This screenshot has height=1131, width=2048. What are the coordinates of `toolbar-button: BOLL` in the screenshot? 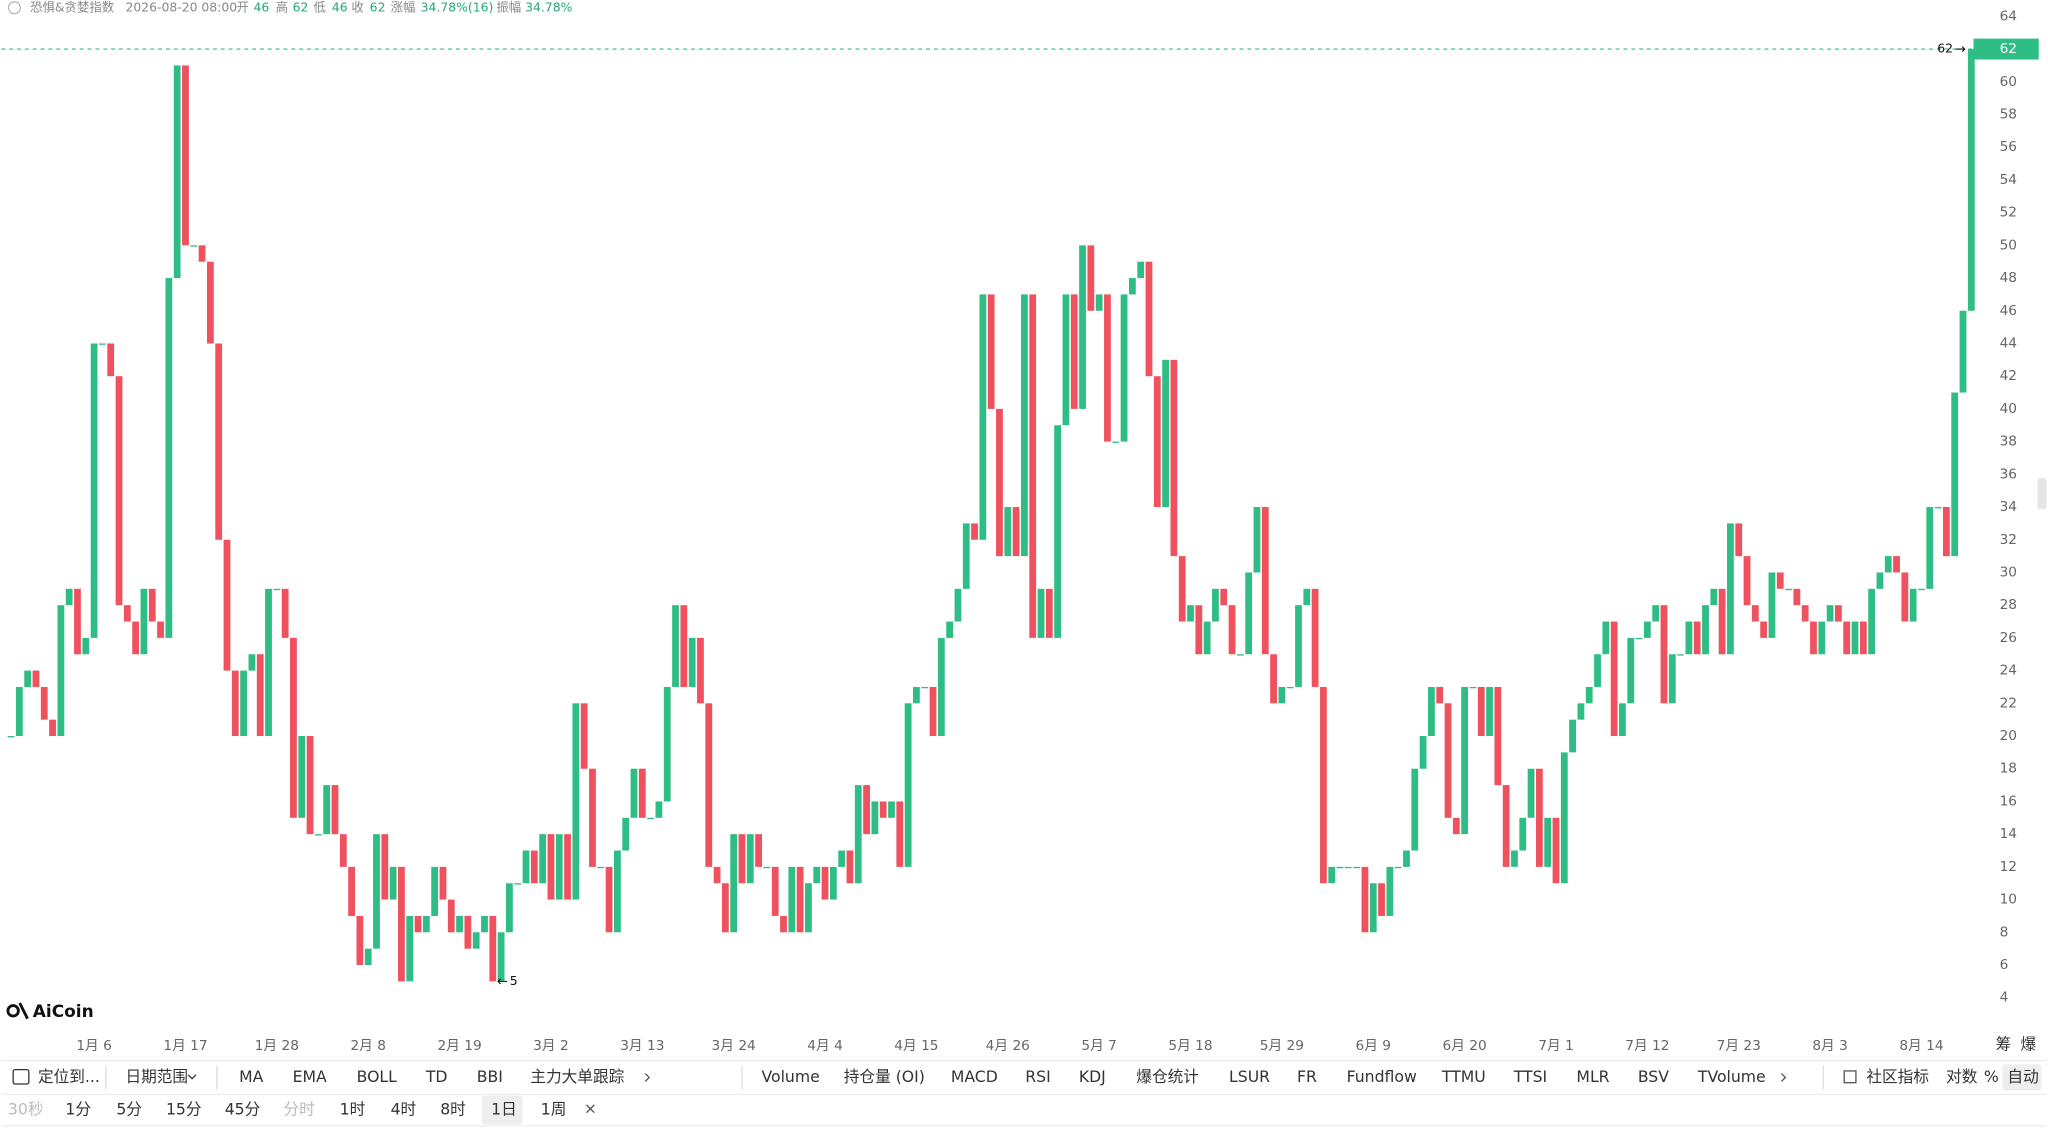 It's located at (377, 1076).